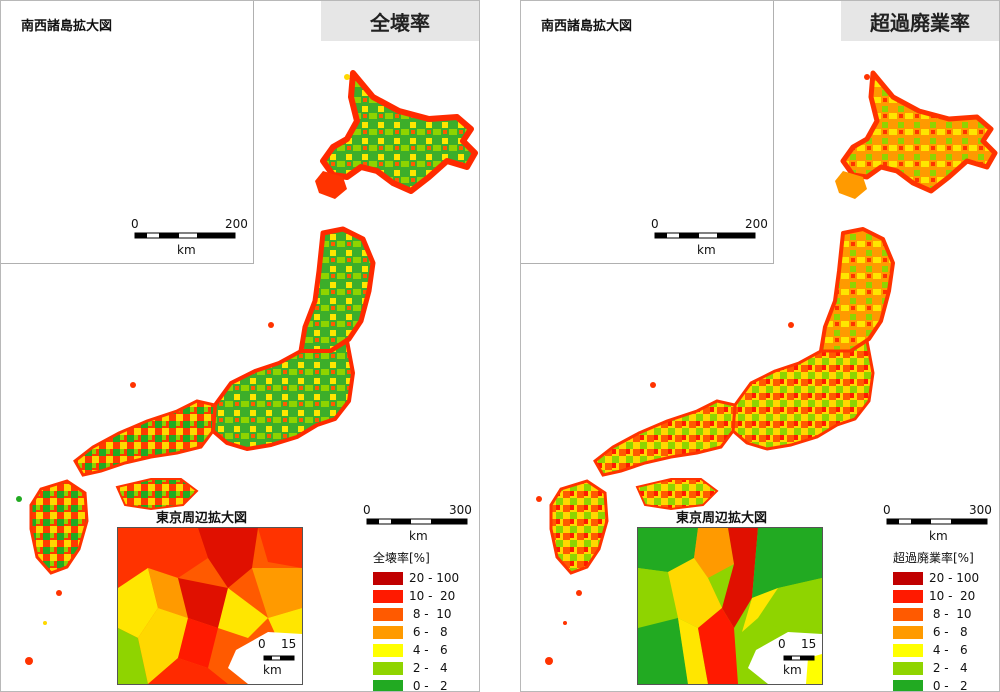 The width and height of the screenshot is (1000, 692). I want to click on legend-title: 超過廃業率[%], so click(933, 558).